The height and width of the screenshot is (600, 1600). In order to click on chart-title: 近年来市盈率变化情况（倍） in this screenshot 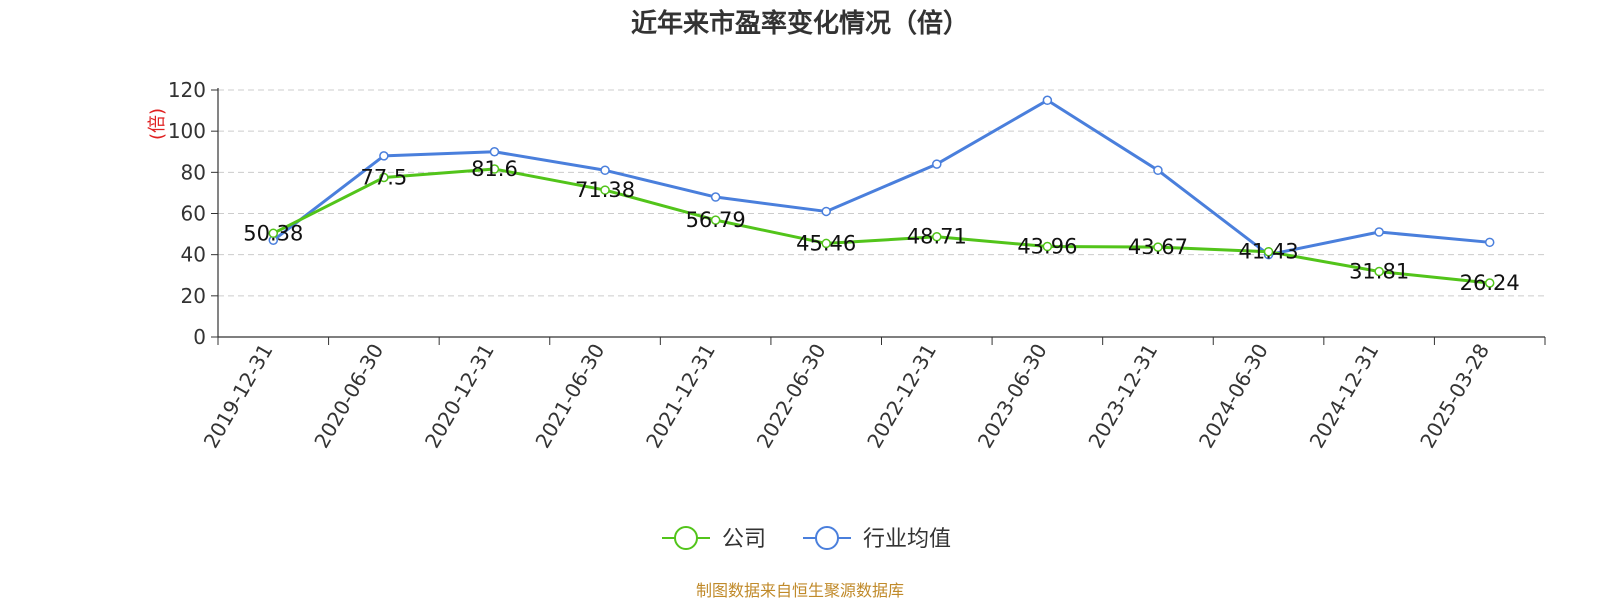, I will do `click(800, 23)`.